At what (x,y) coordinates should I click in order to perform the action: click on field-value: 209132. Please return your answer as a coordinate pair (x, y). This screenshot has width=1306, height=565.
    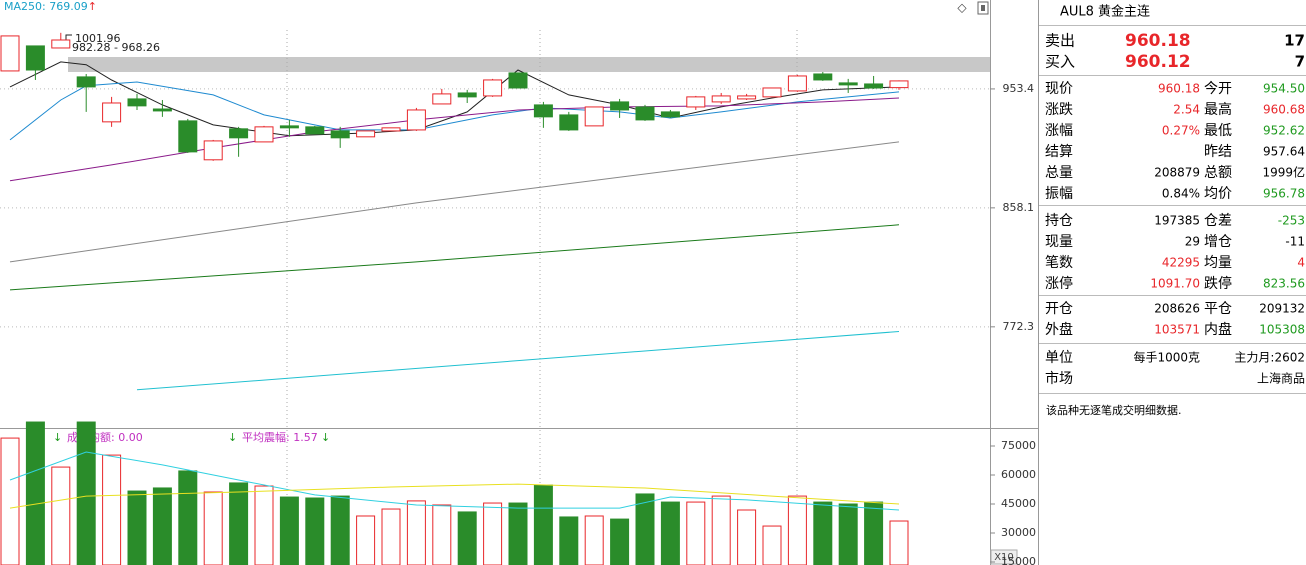
    Looking at the image, I should click on (1282, 309).